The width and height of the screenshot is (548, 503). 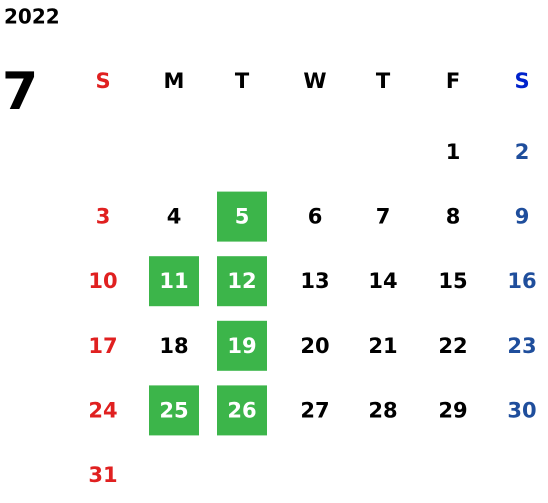 I want to click on day: 1, so click(x=453, y=152).